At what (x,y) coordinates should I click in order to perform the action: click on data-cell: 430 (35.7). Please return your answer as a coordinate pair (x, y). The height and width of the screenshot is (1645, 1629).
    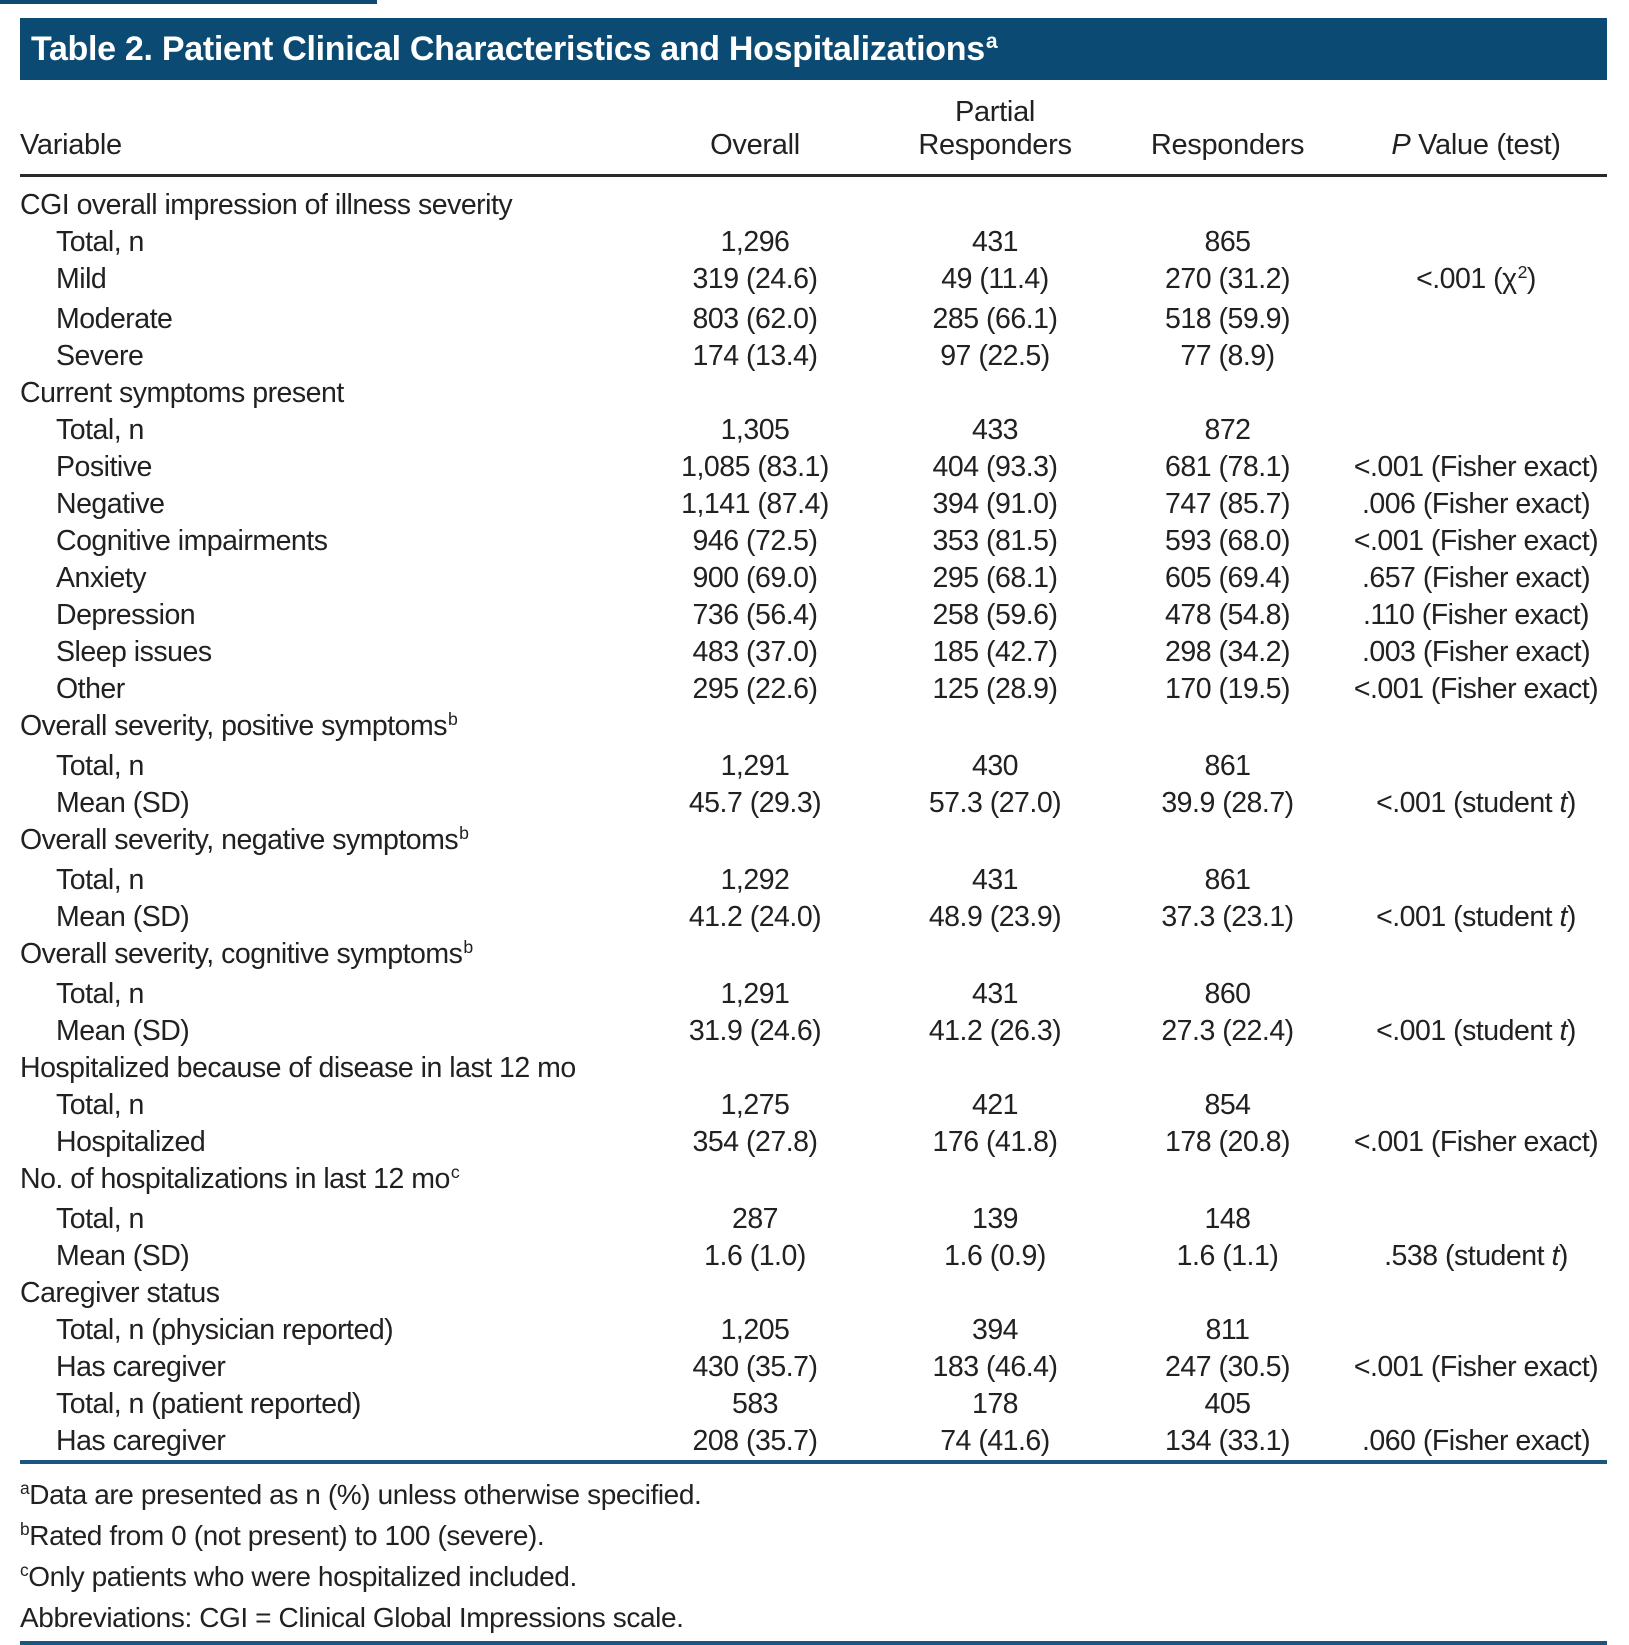
    Looking at the image, I should click on (755, 1367).